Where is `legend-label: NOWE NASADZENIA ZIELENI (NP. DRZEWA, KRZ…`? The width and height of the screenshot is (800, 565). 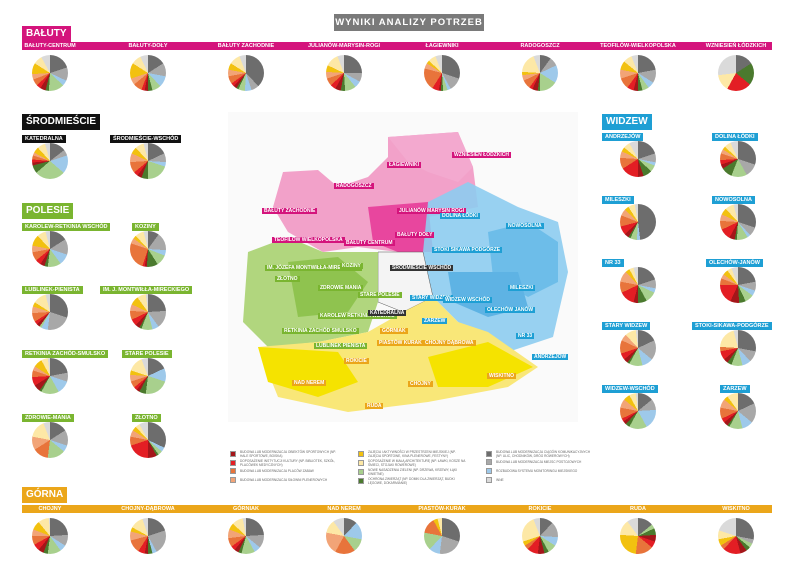
legend-label: NOWE NASADZENIA ZIELENI (NP. DRZEWA, KRZ… is located at coordinates (413, 472).